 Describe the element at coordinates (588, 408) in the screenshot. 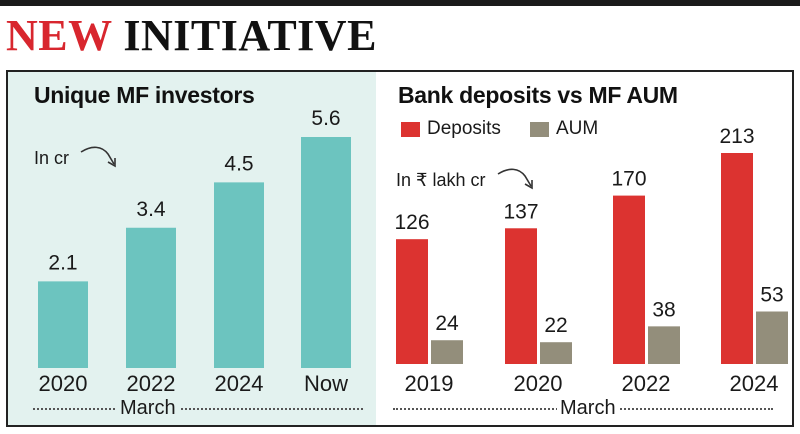

I see `deposits-march-label: March` at that location.